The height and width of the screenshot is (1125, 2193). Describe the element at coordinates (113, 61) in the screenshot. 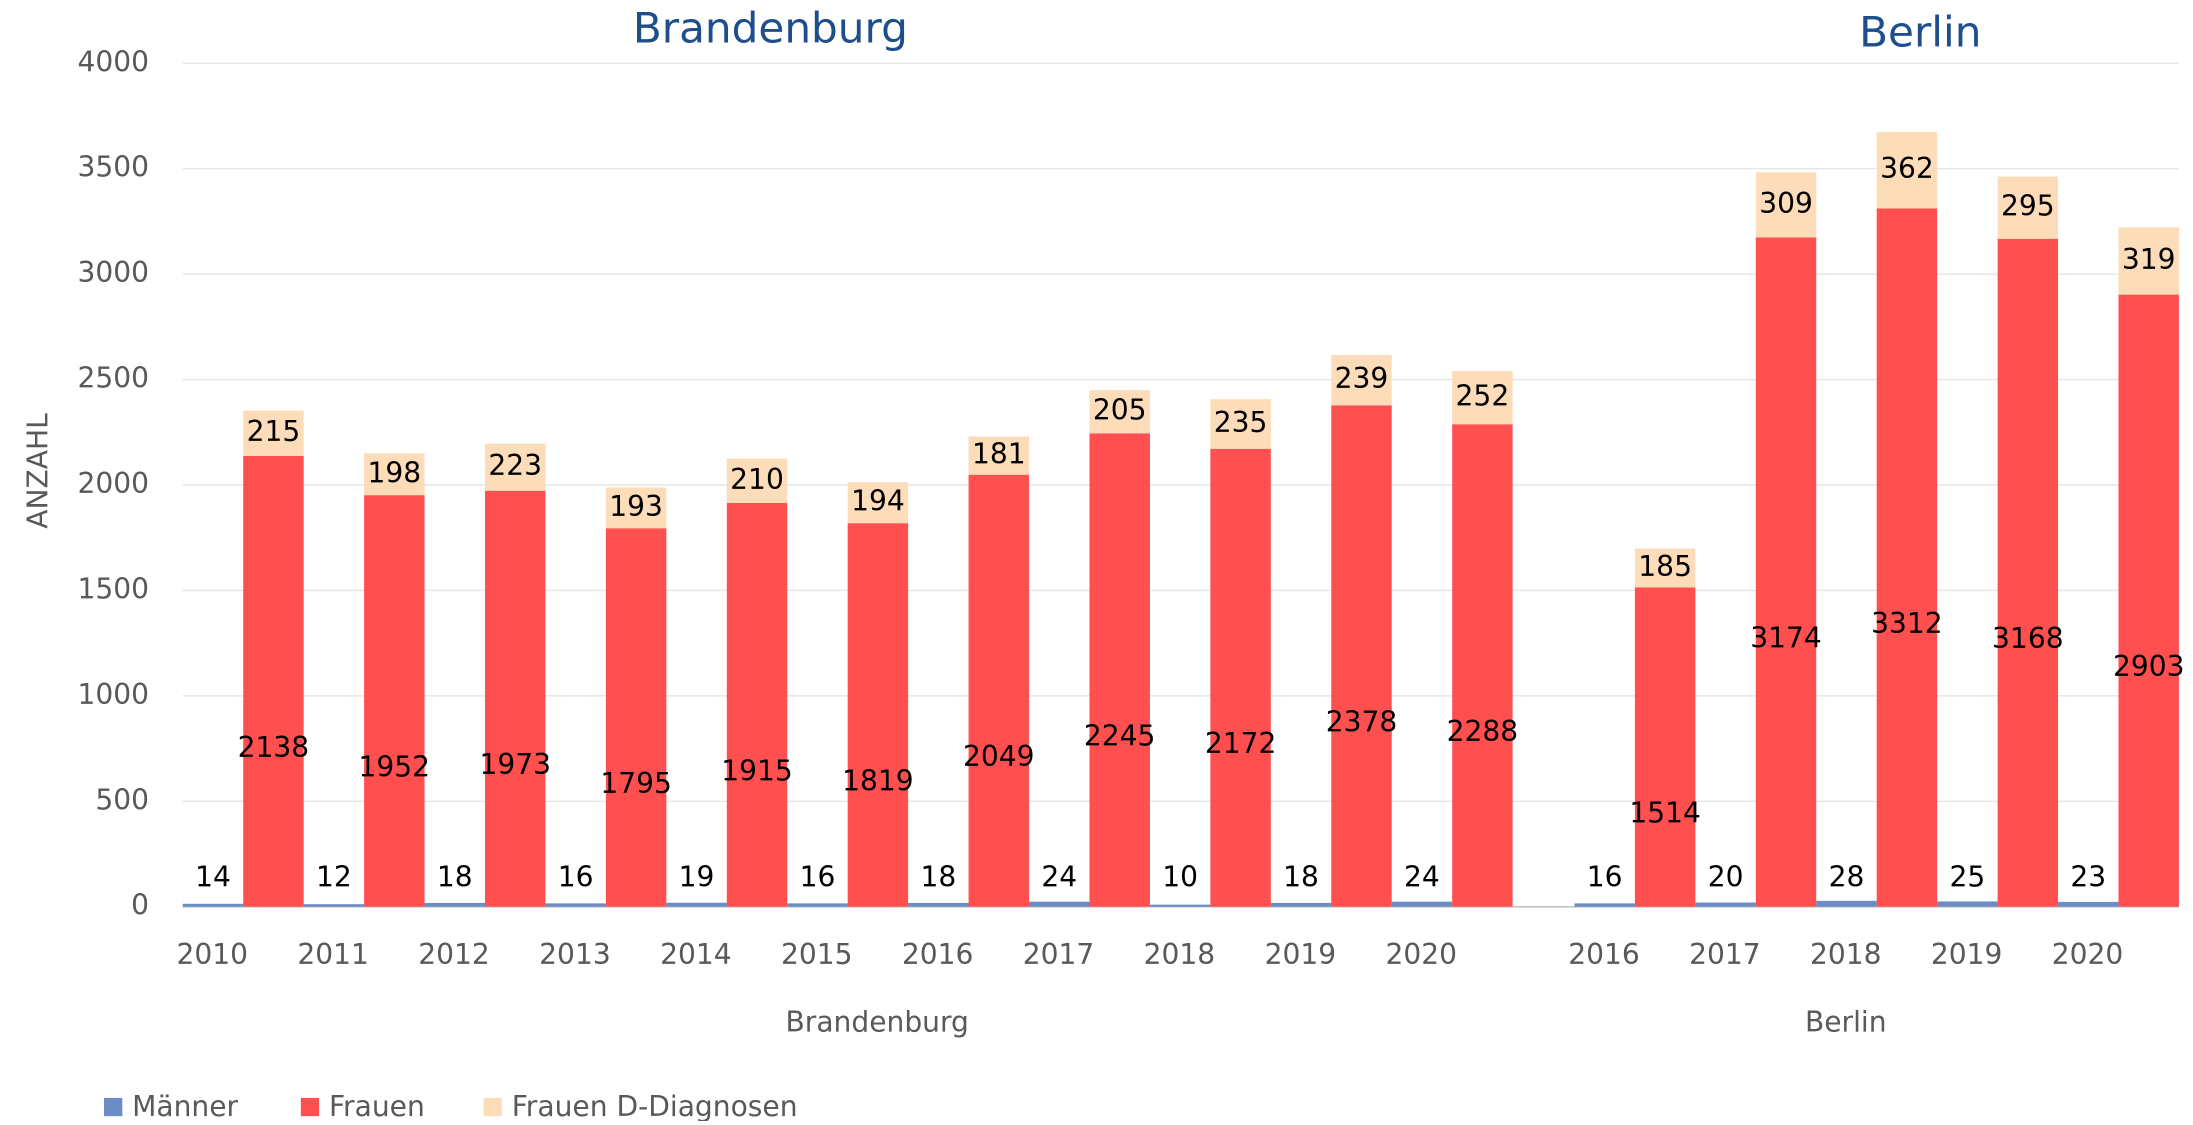

I see `y-tick-label: 4000` at that location.